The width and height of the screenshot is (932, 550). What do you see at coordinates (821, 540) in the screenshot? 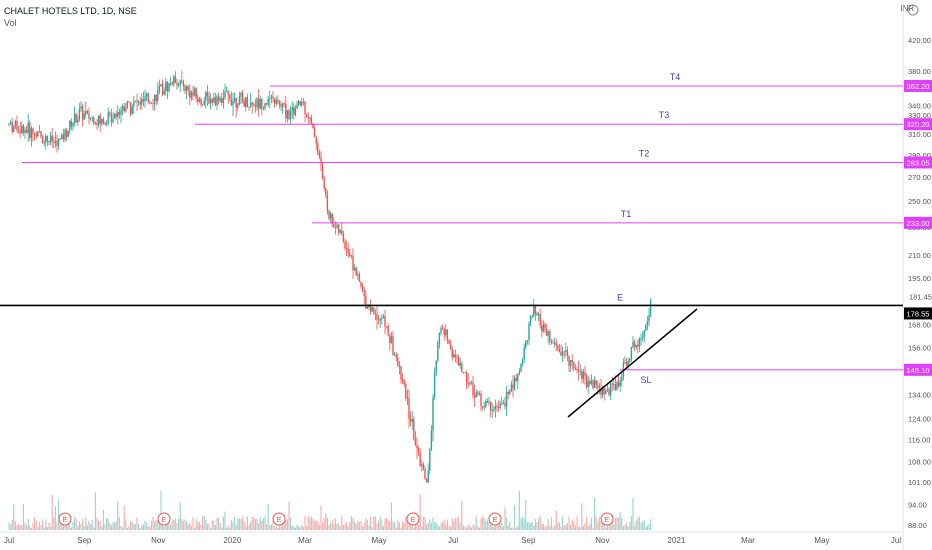
I see `x-tick-label: May` at bounding box center [821, 540].